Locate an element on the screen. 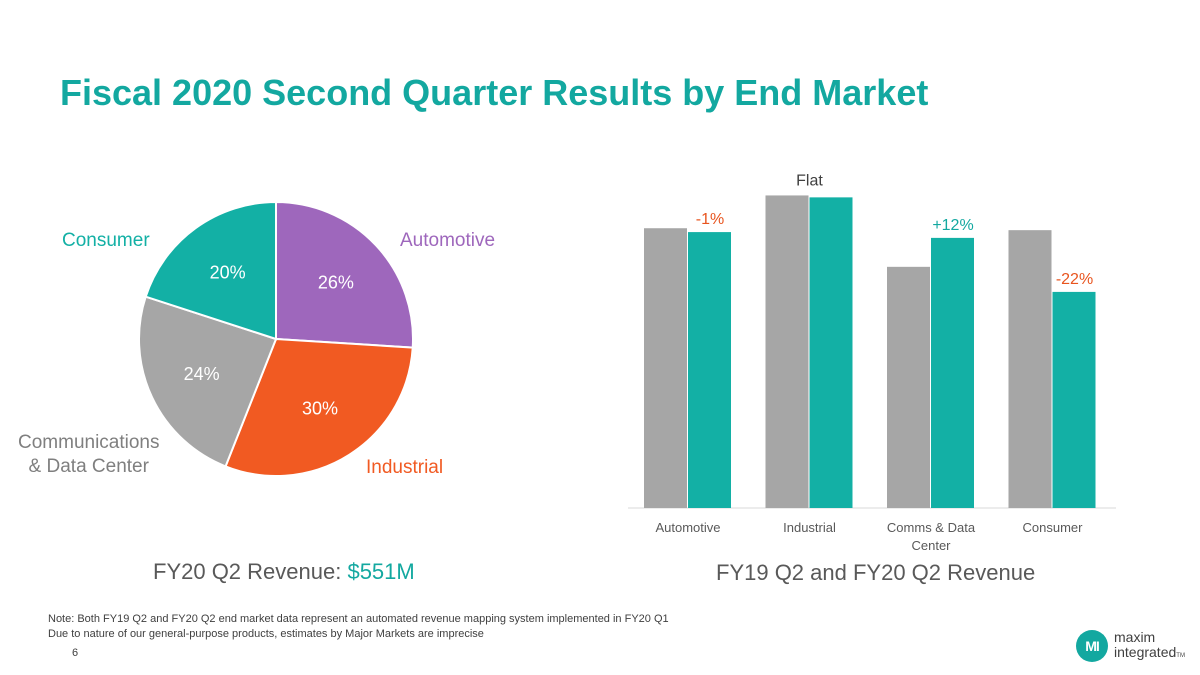  bar-annotation-comms: +12% is located at coordinates (952, 225).